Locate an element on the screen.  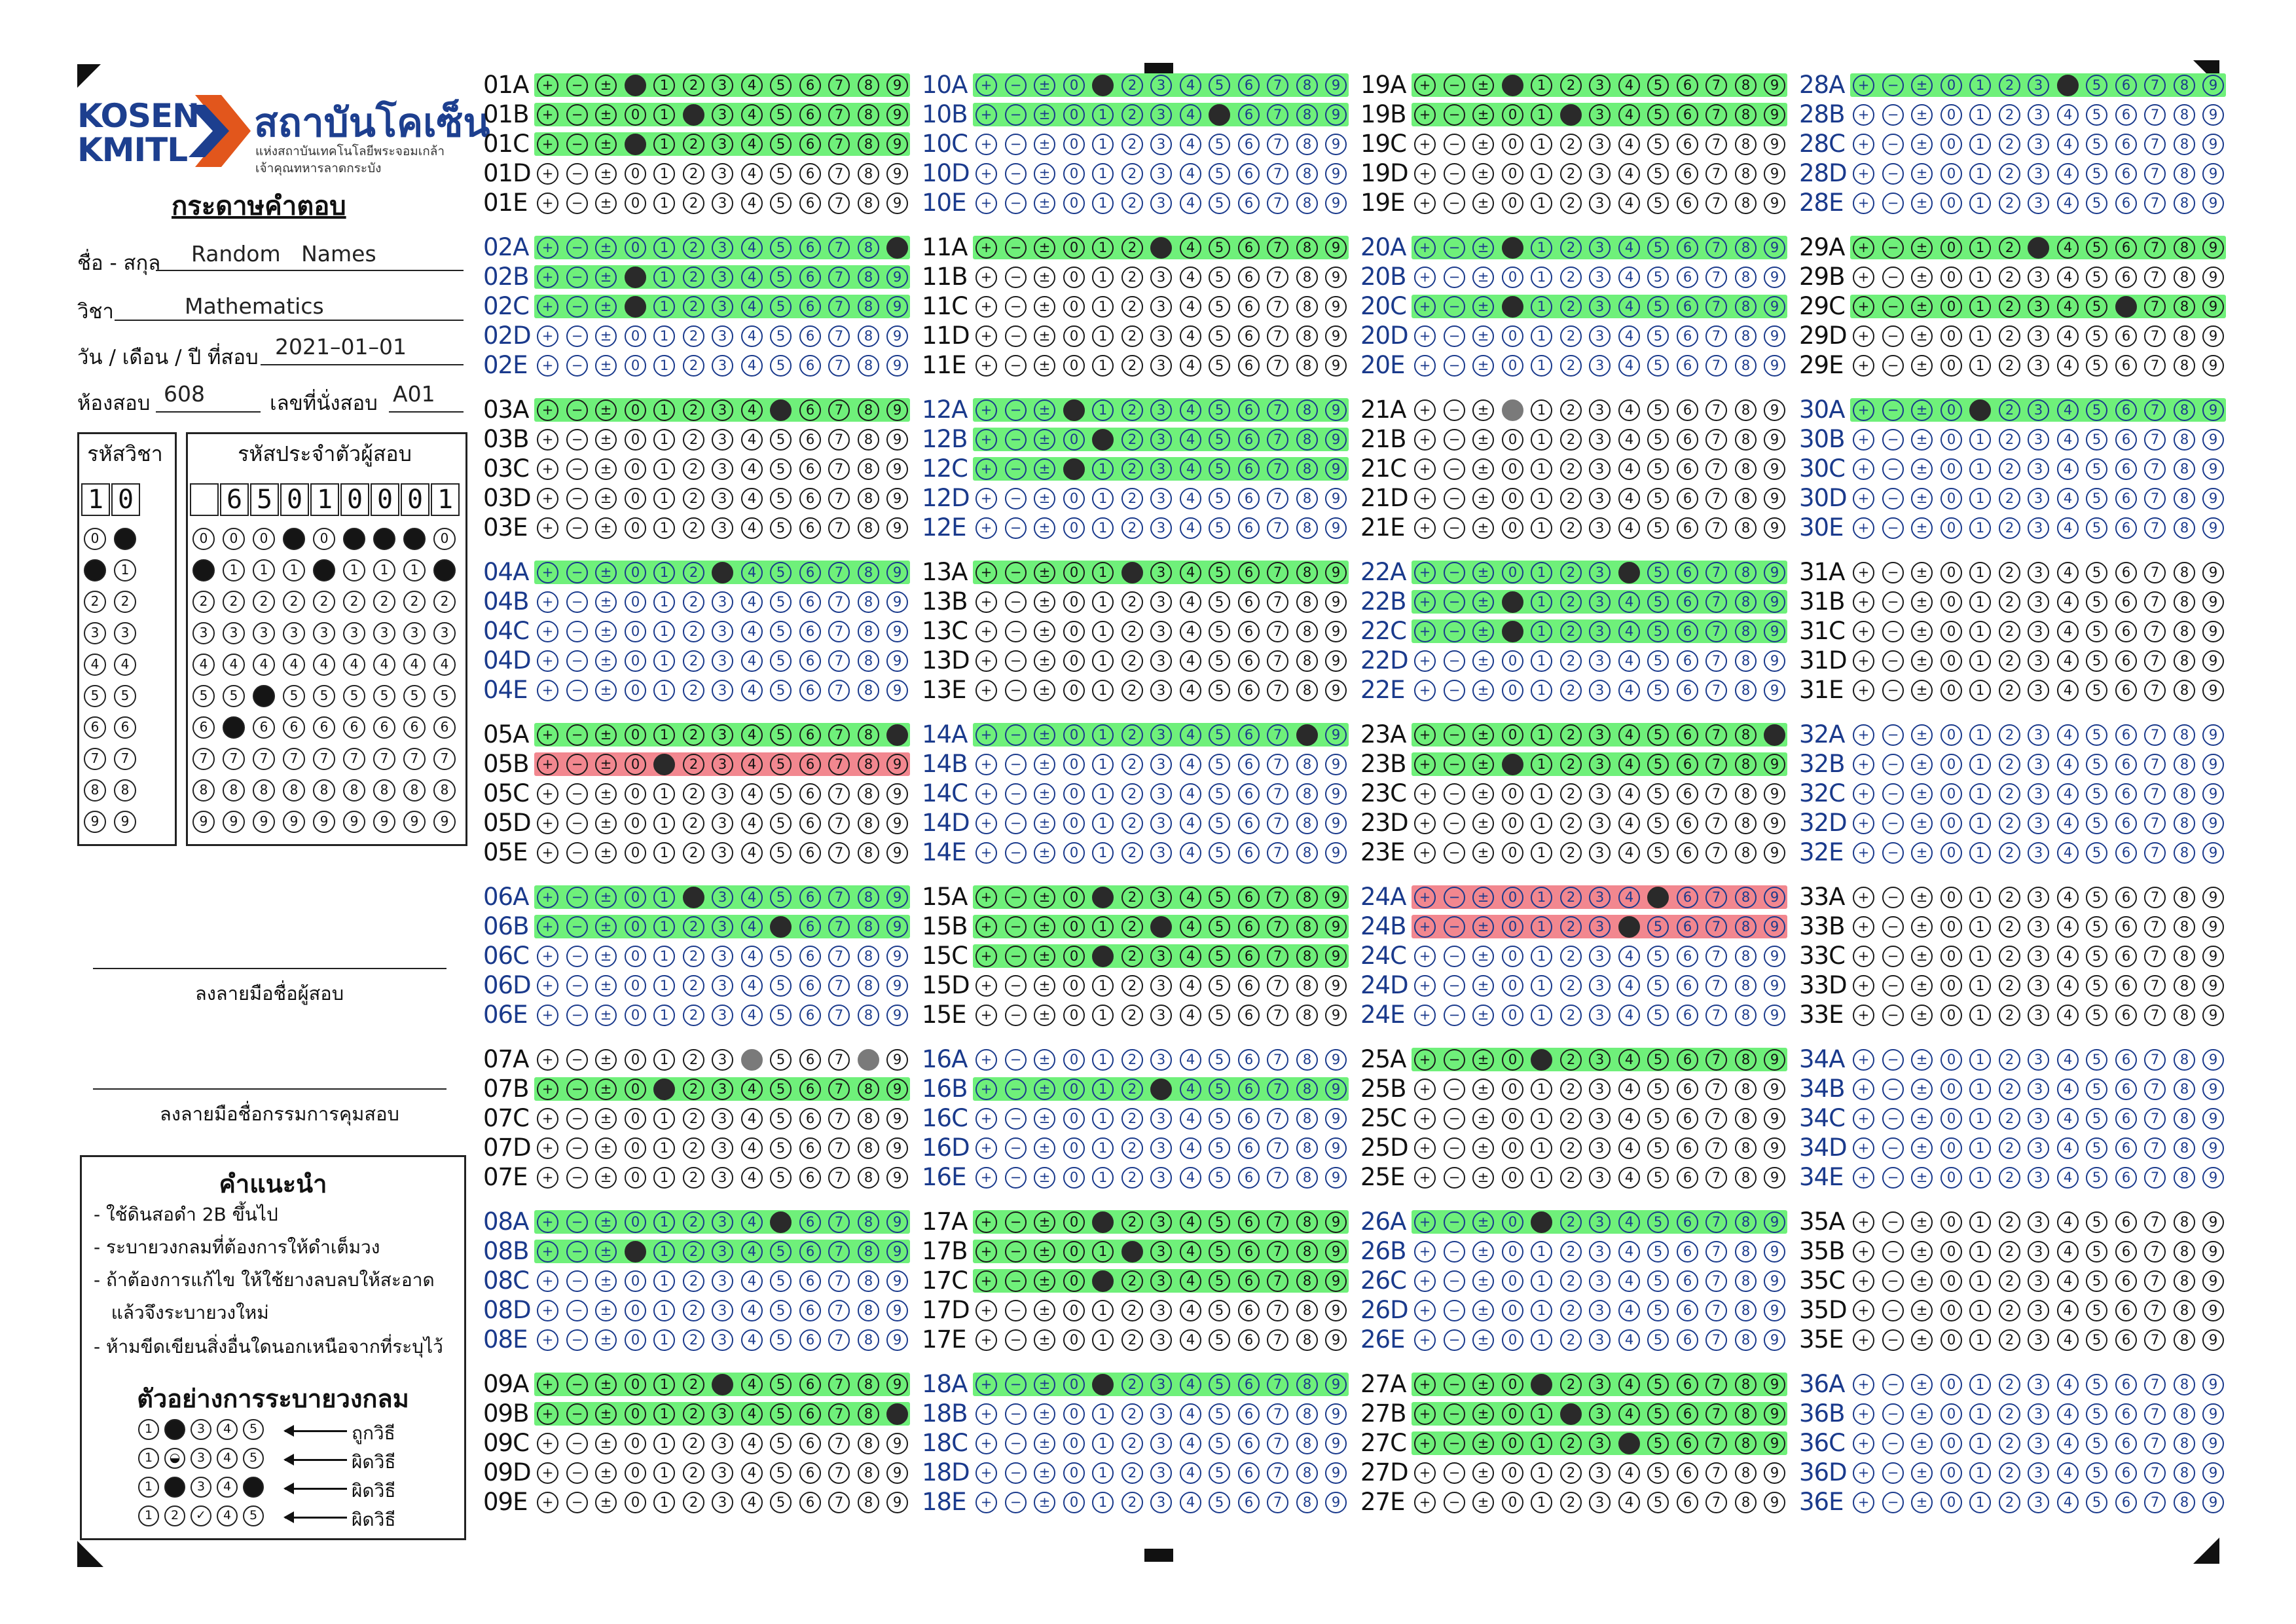
student-id-bubble: 4 is located at coordinates (294, 665).